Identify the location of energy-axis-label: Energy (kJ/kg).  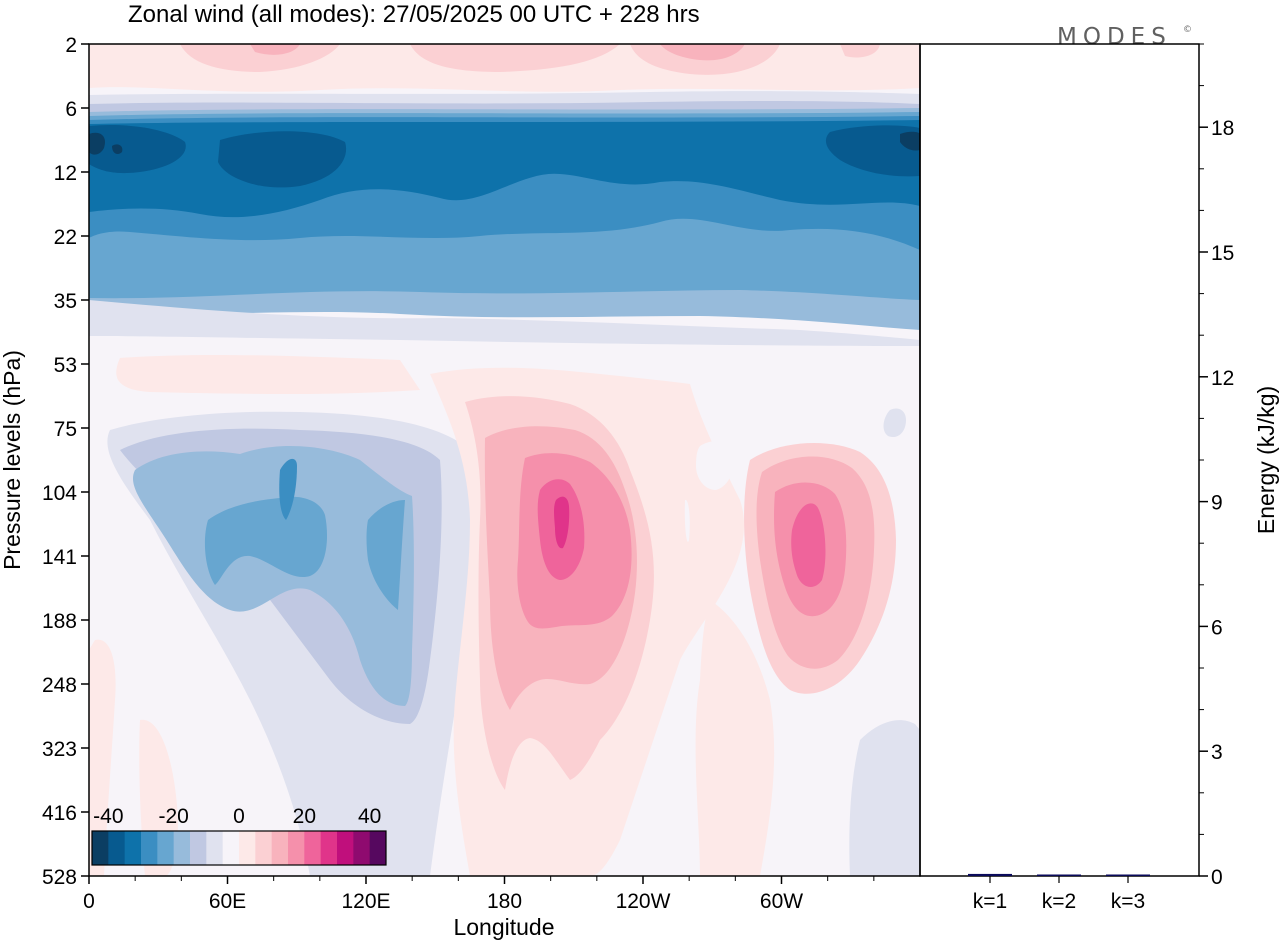
(1266, 460).